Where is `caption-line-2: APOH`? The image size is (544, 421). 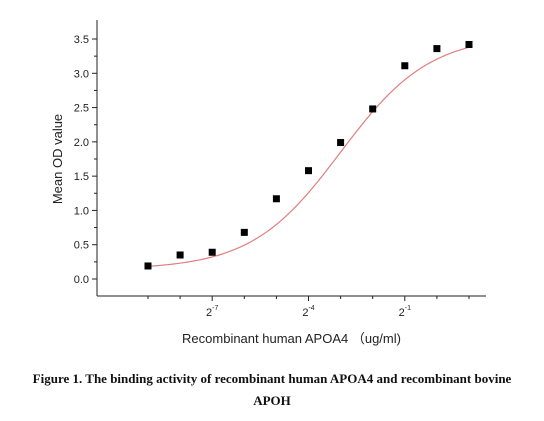
caption-line-2: APOH is located at coordinates (272, 400).